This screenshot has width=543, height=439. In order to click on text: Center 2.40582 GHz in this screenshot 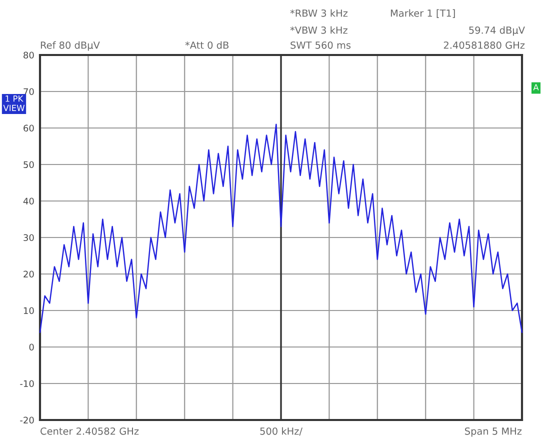, I will do `click(89, 431)`.